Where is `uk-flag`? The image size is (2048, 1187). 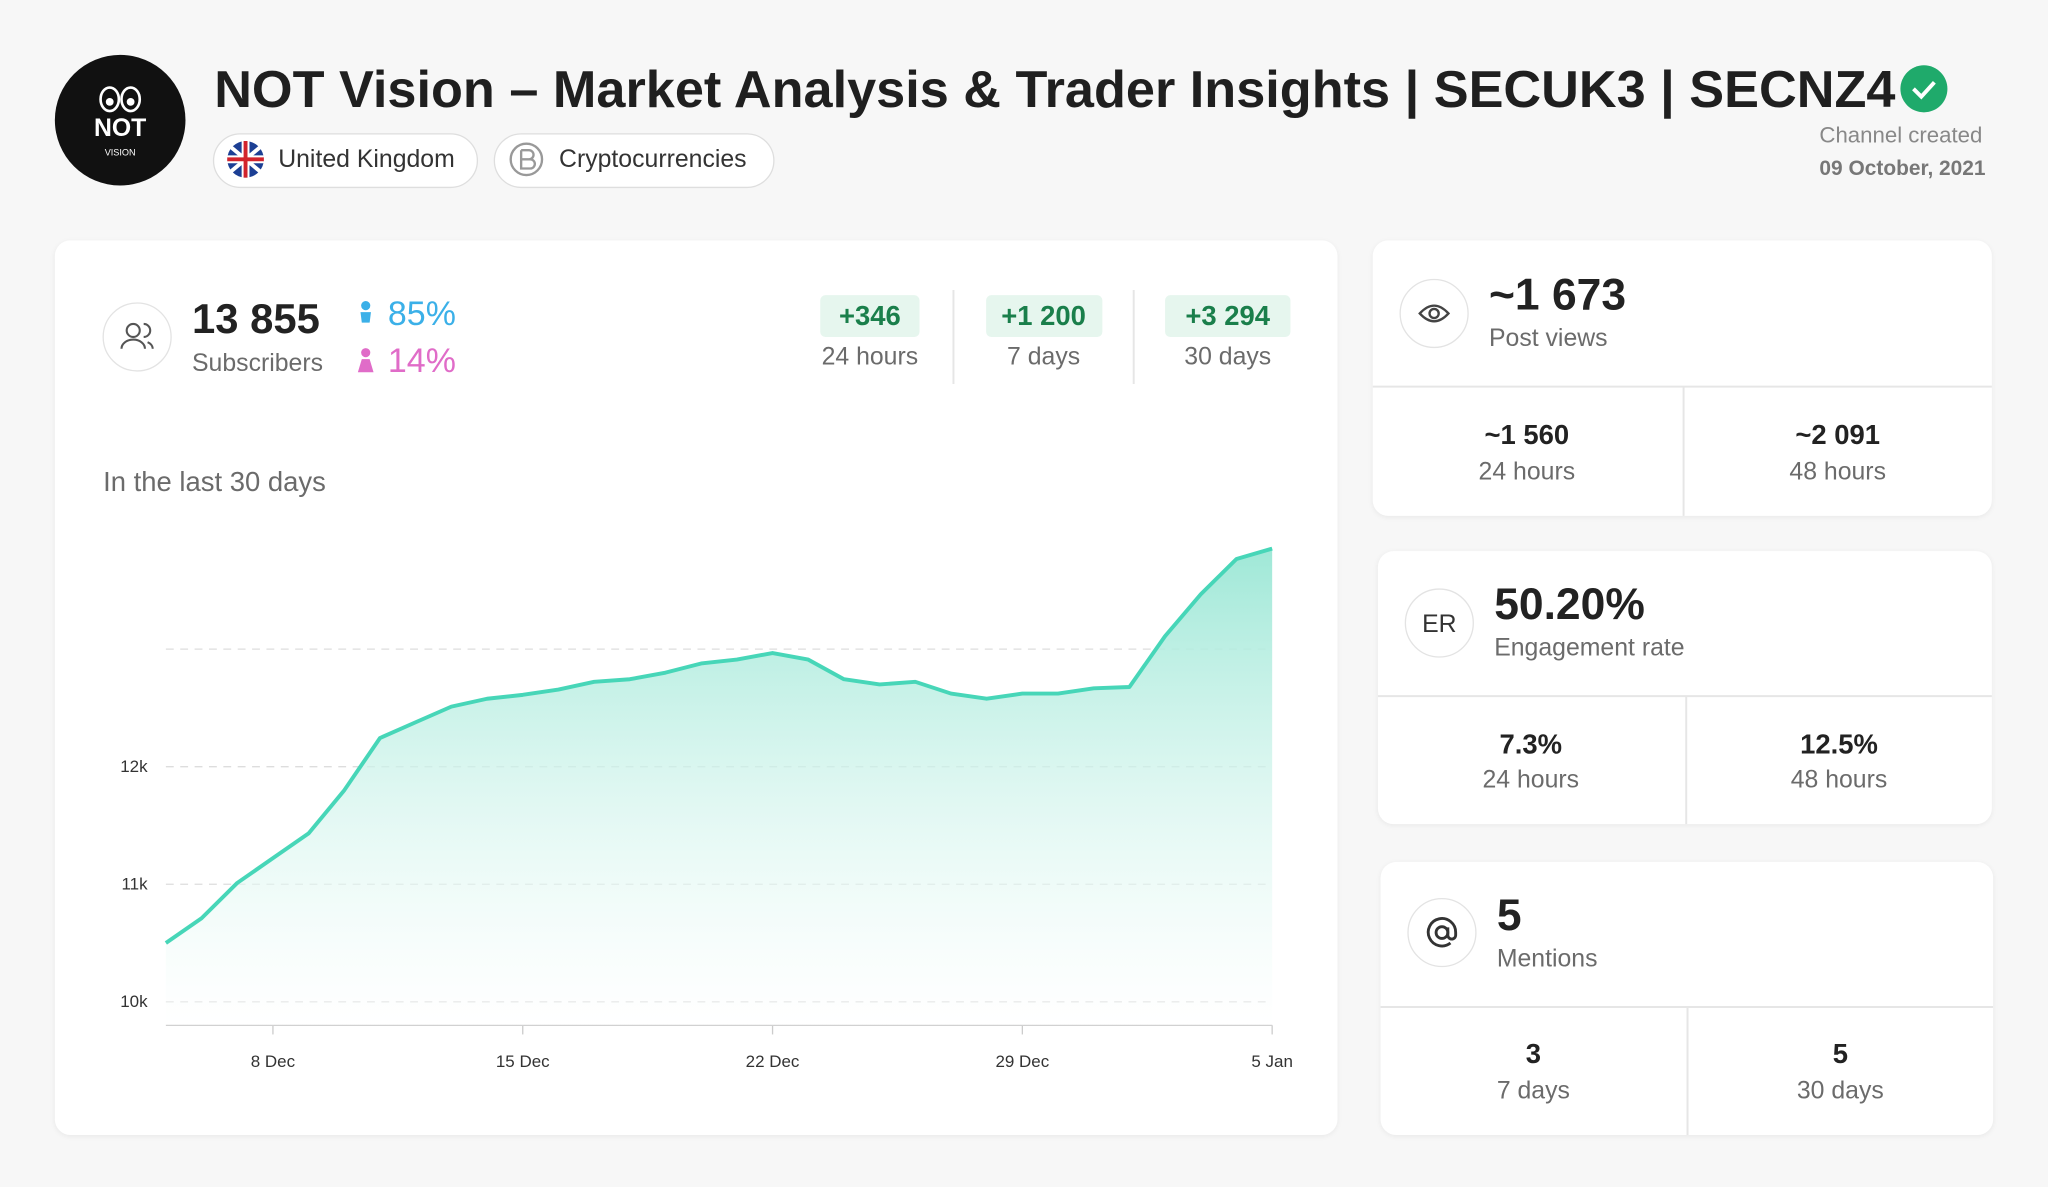
uk-flag is located at coordinates (245, 159).